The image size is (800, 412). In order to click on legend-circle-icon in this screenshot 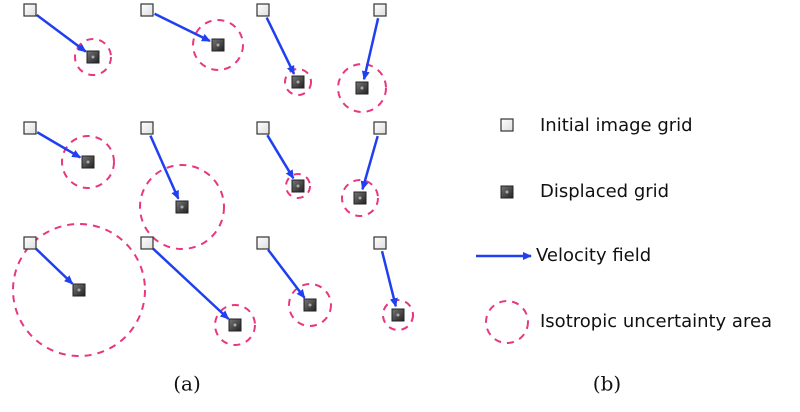, I will do `click(507, 322)`.